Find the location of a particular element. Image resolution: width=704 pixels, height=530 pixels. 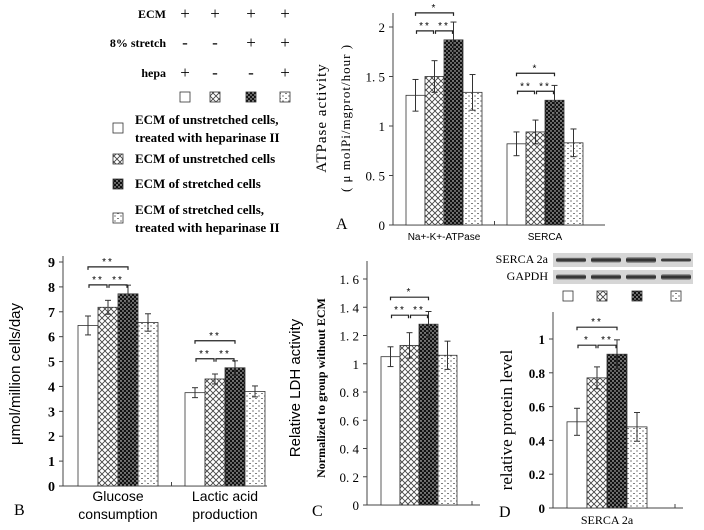

y-axis-label: ATPase activity is located at coordinates (322, 118).